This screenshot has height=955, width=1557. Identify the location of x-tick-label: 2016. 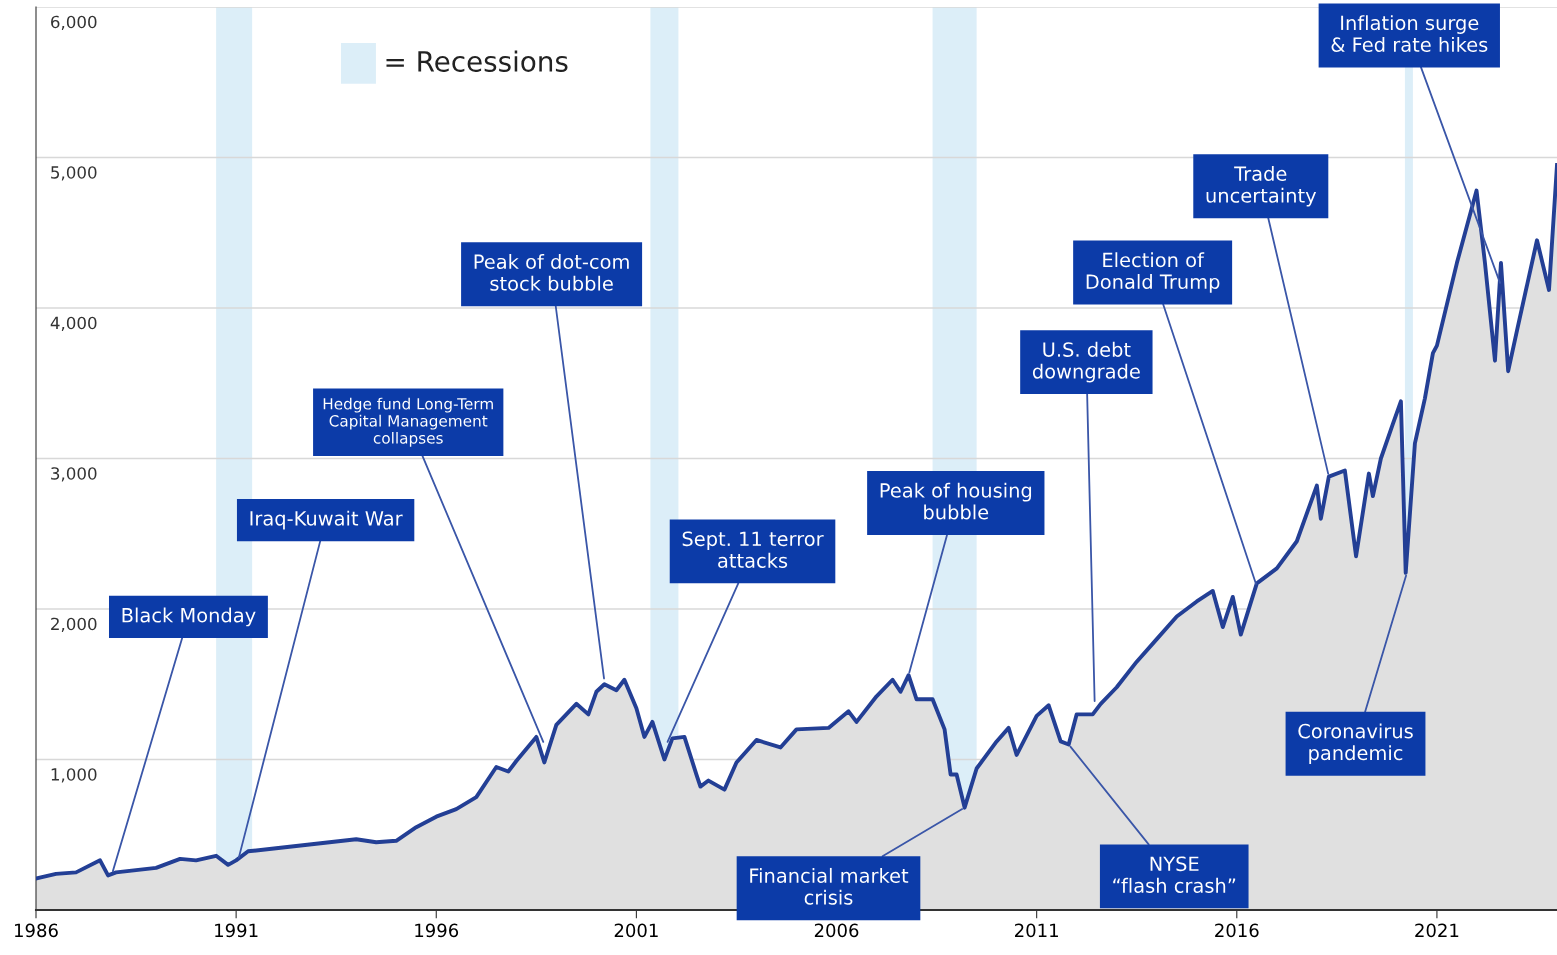
(1237, 930).